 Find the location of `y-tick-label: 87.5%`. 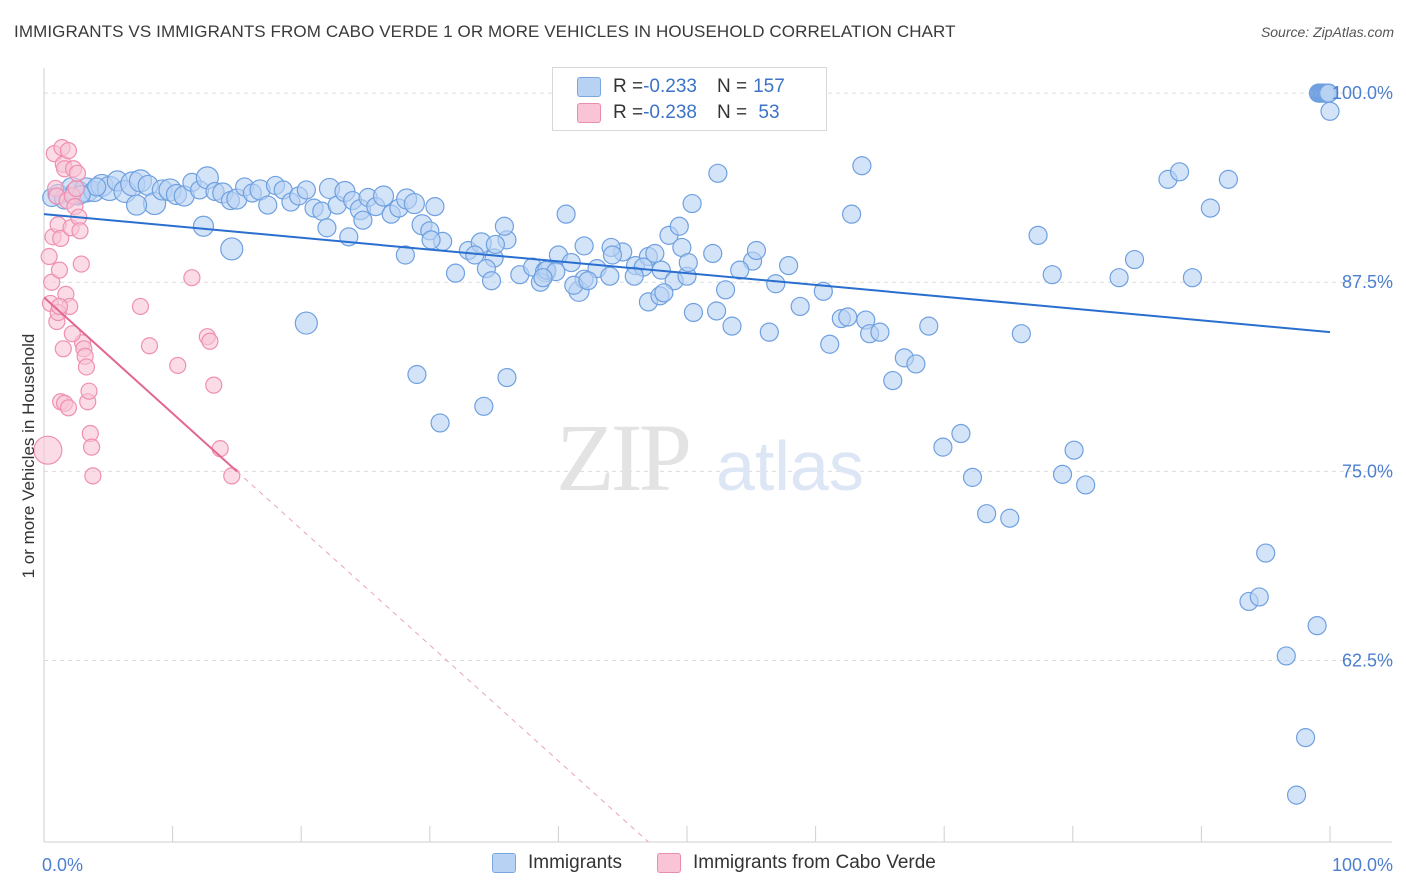

y-tick-label: 87.5% is located at coordinates (1367, 282).